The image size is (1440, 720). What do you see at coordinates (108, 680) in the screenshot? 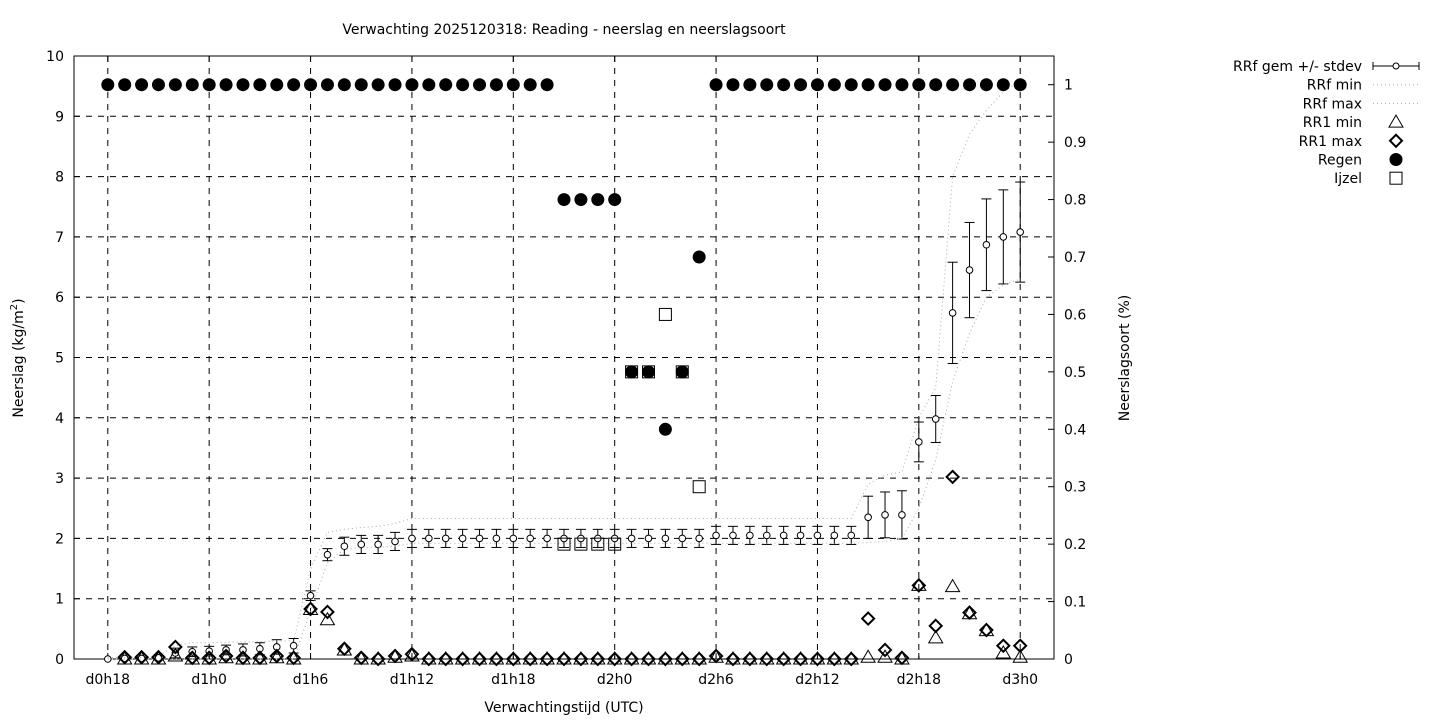
I see `x-tick-label: d0h18` at bounding box center [108, 680].